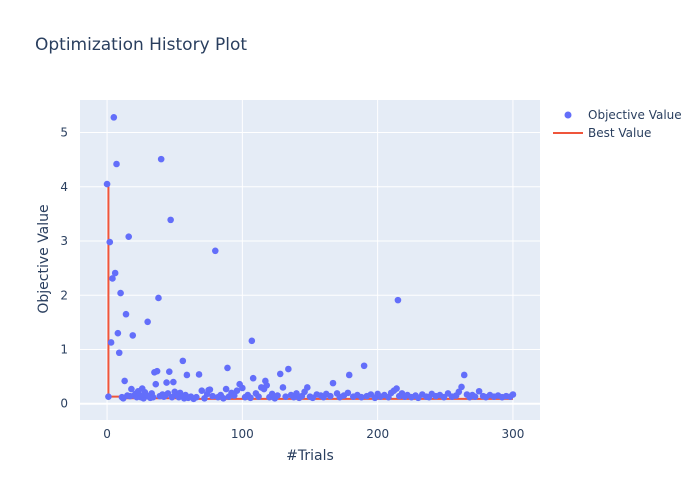 This screenshot has height=500, width=700. I want to click on y-tick-label: 0, so click(64, 404).